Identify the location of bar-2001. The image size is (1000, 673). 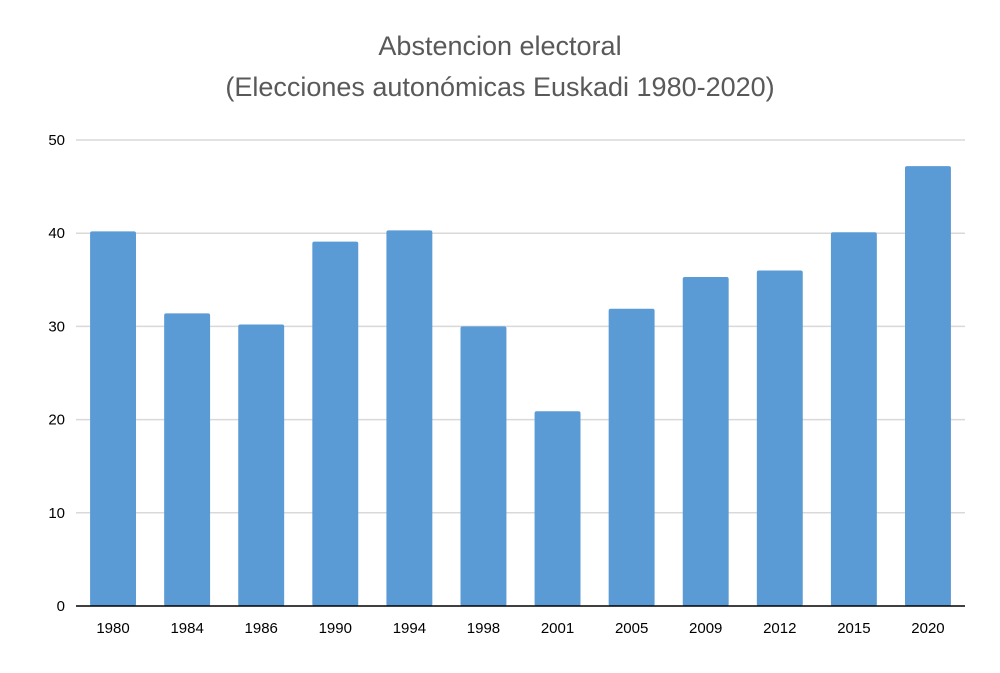
(557, 508).